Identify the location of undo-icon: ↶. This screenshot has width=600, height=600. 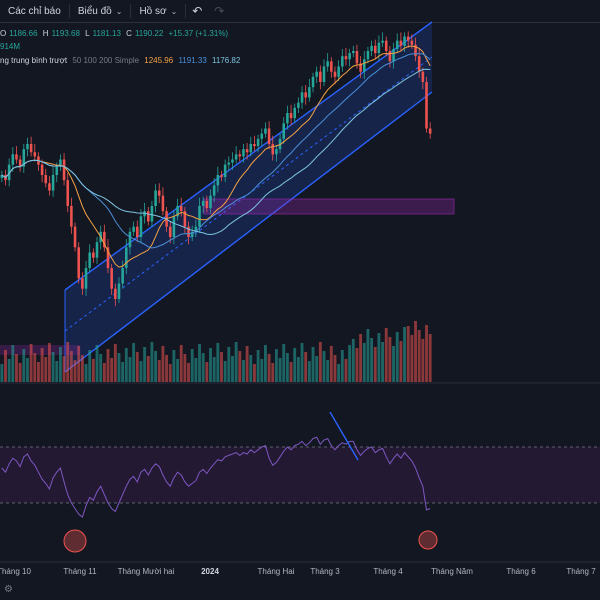
(197, 11).